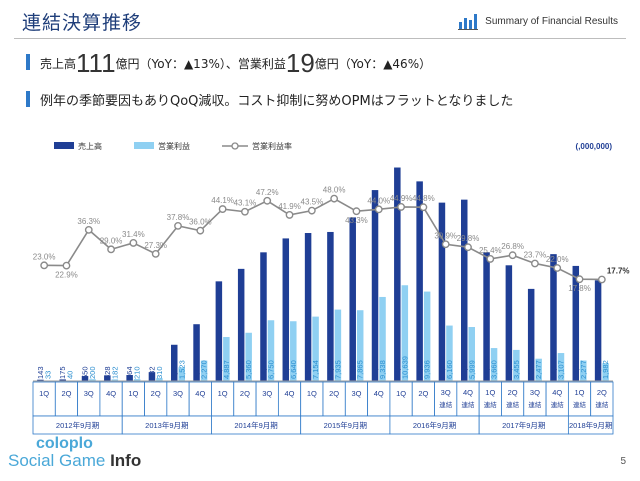 The height and width of the screenshot is (481, 640). What do you see at coordinates (516, 369) in the screenshot?
I see `profit-data-label: 3,455` at bounding box center [516, 369].